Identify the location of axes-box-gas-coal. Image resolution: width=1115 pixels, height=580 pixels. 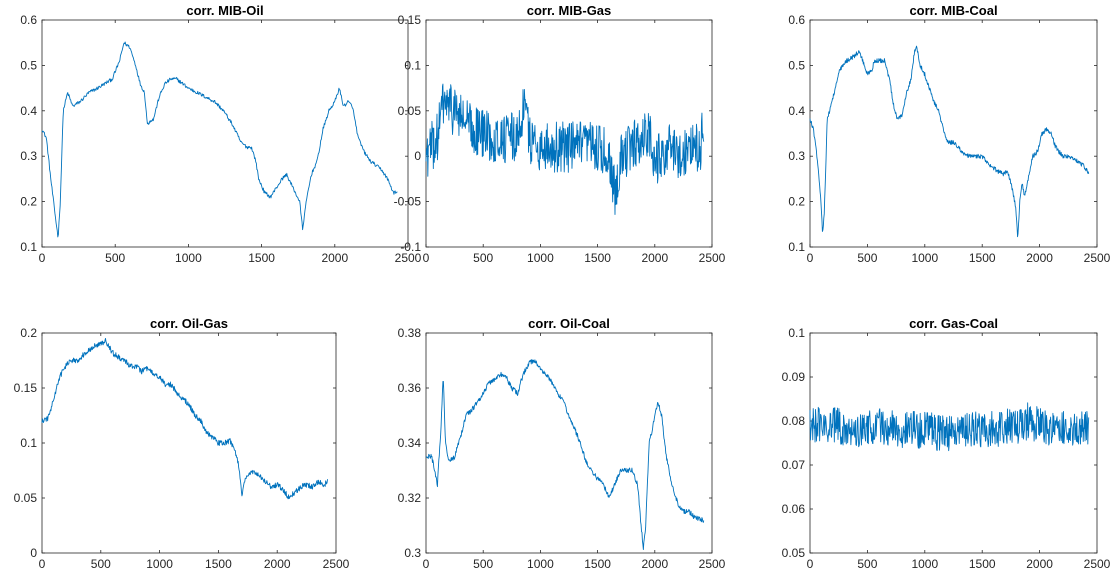
(953, 443).